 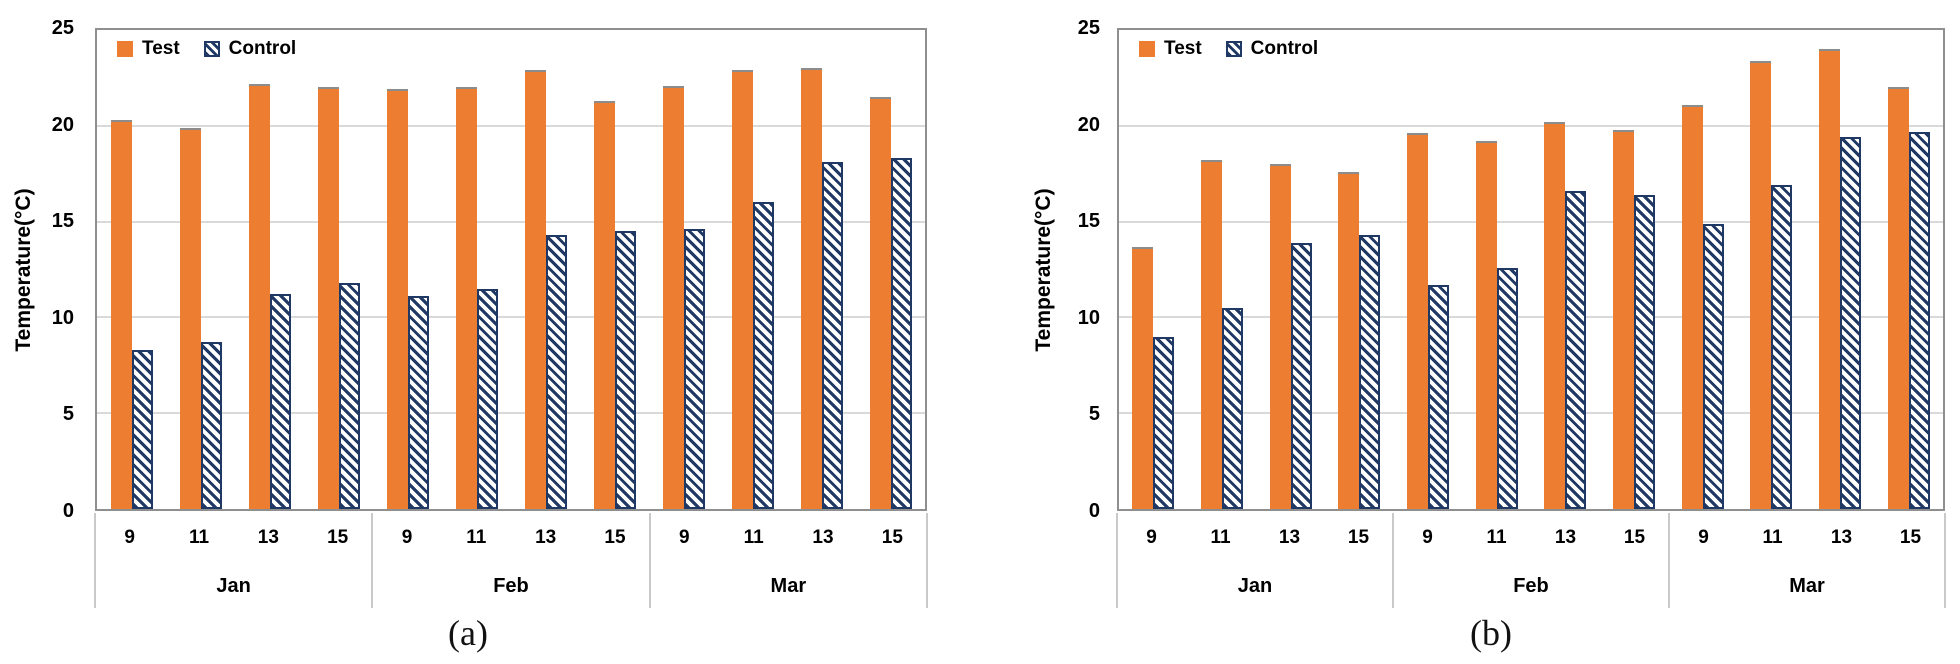 I want to click on subfigure-caption-b: (b), so click(x=1491, y=633).